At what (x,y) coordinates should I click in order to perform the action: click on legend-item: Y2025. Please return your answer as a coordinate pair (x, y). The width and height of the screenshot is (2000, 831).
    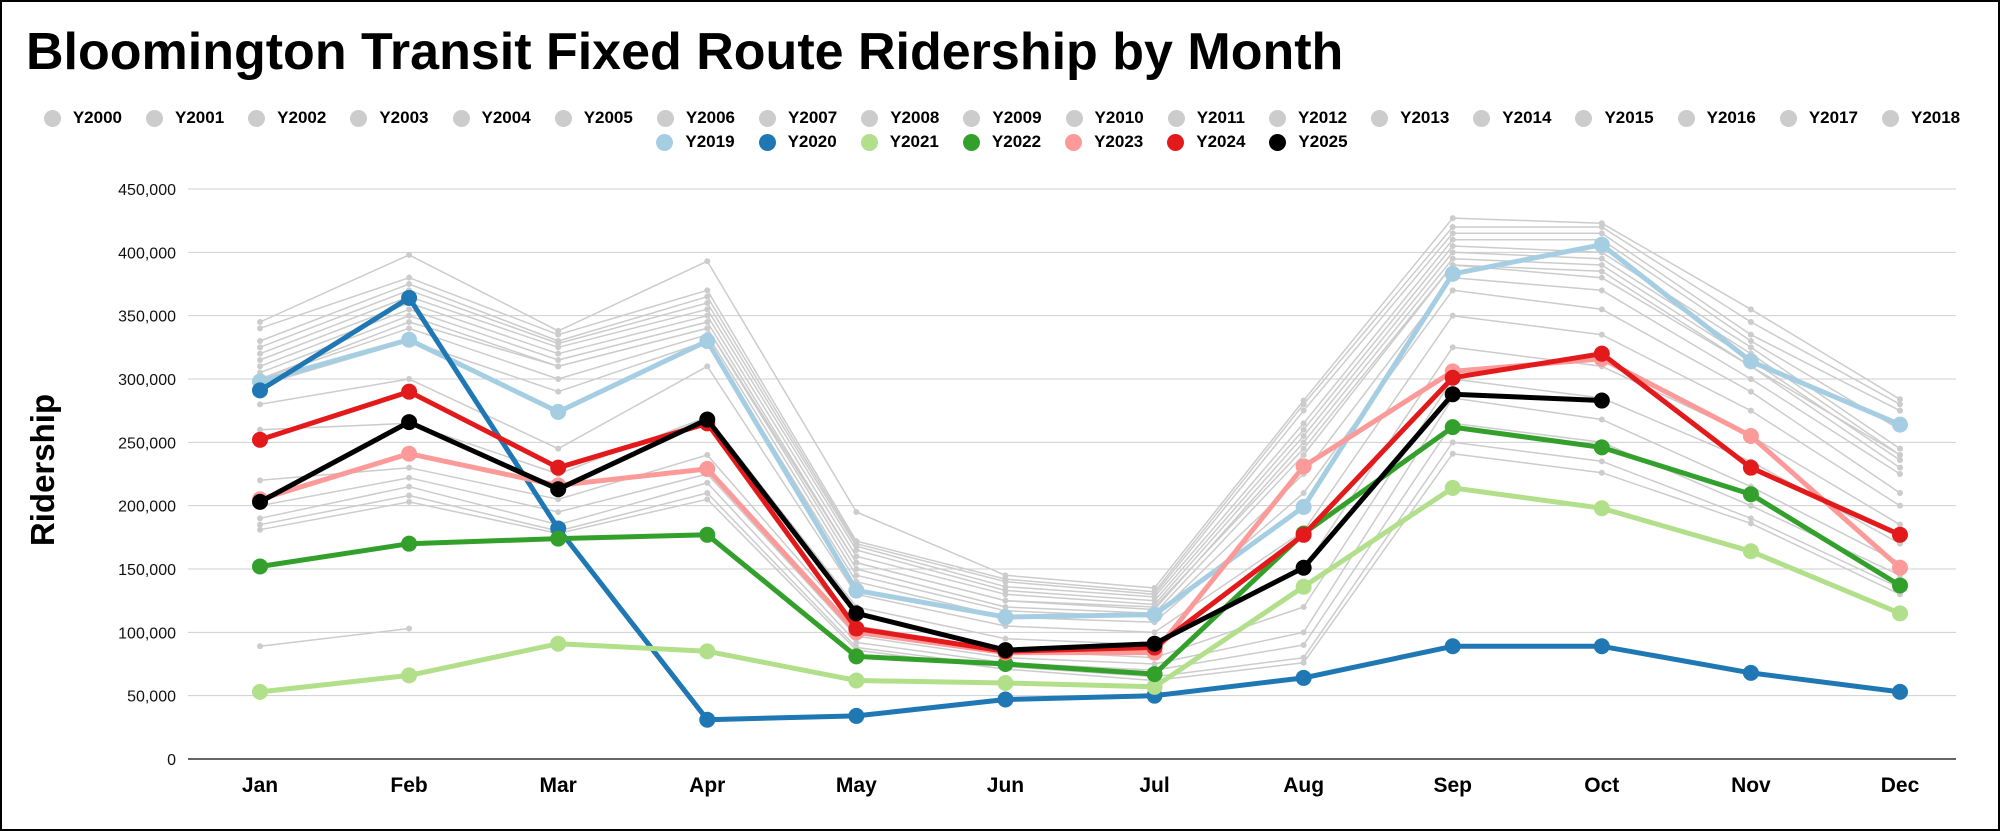
    Looking at the image, I should click on (1308, 142).